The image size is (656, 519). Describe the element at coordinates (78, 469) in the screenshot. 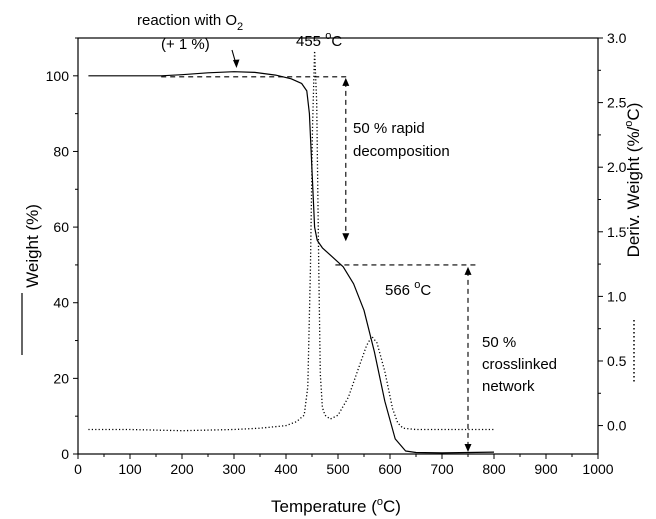

I see `x-tick-label: 0` at that location.